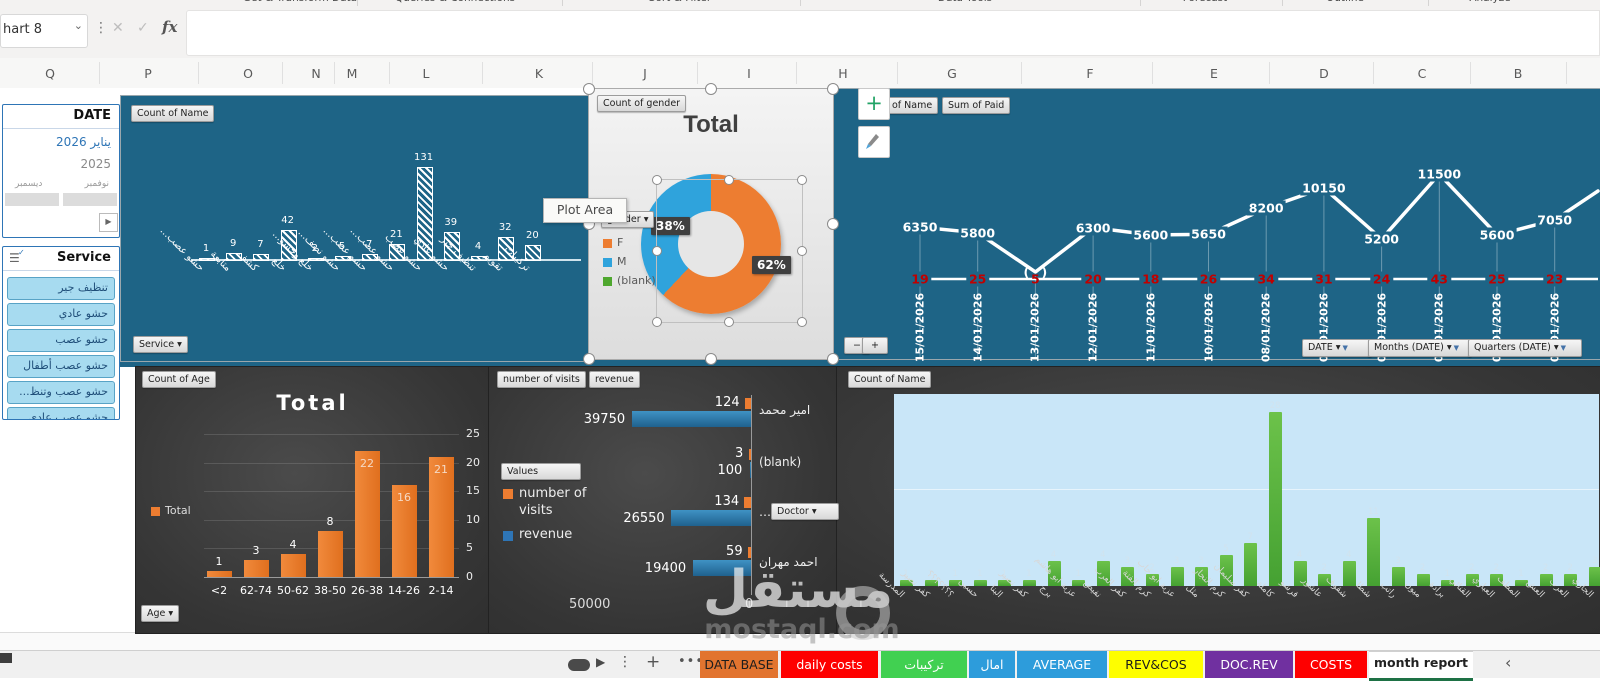 The width and height of the screenshot is (1600, 681). I want to click on kebab-icon: ⋮, so click(101, 28).